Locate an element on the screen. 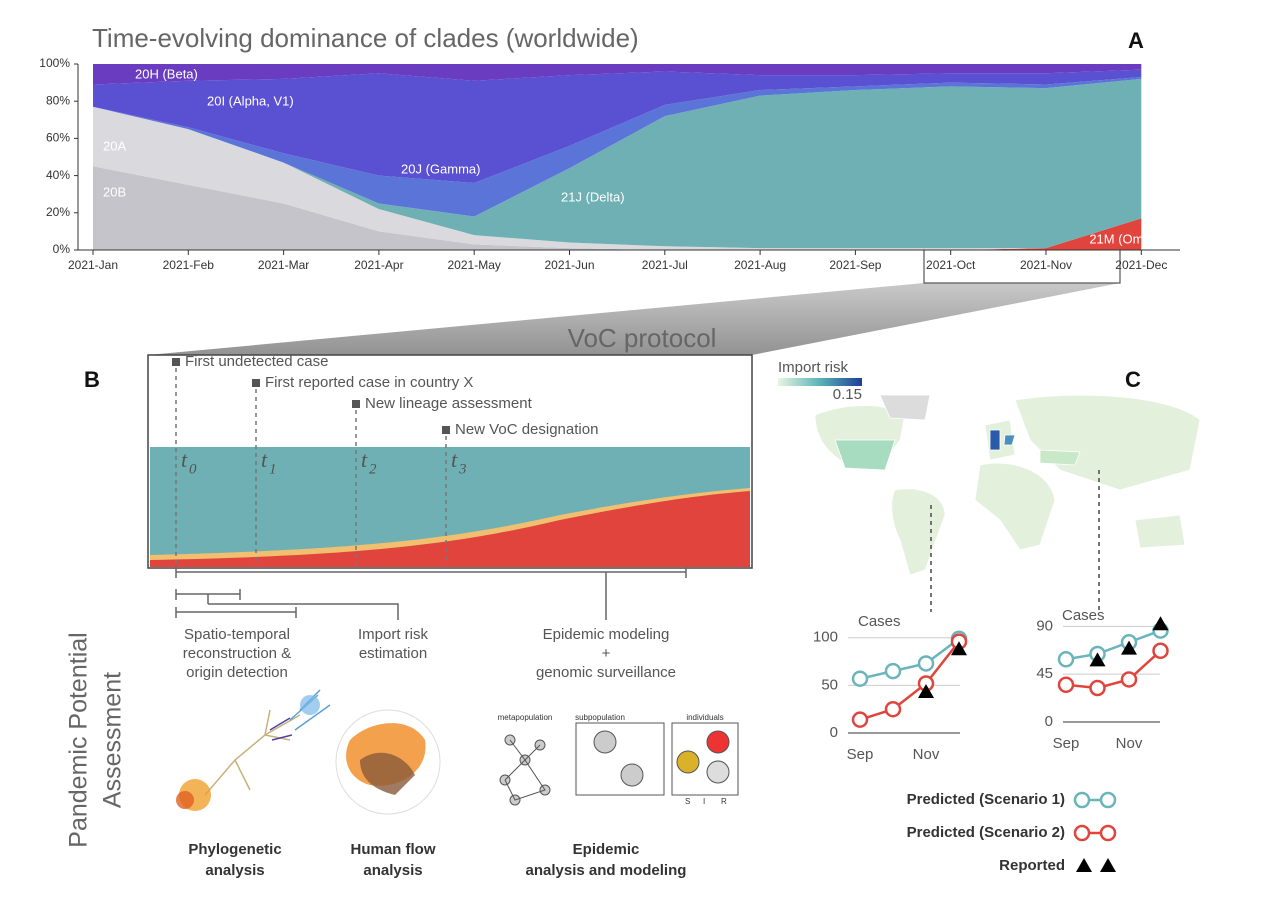 Image resolution: width=1280 pixels, height=902 pixels. analysis-label: Epidemic is located at coordinates (606, 849).